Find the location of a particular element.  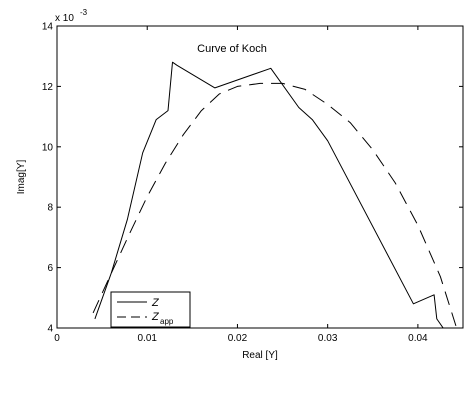

y-axis-label: Imag[Y] is located at coordinates (21, 177).